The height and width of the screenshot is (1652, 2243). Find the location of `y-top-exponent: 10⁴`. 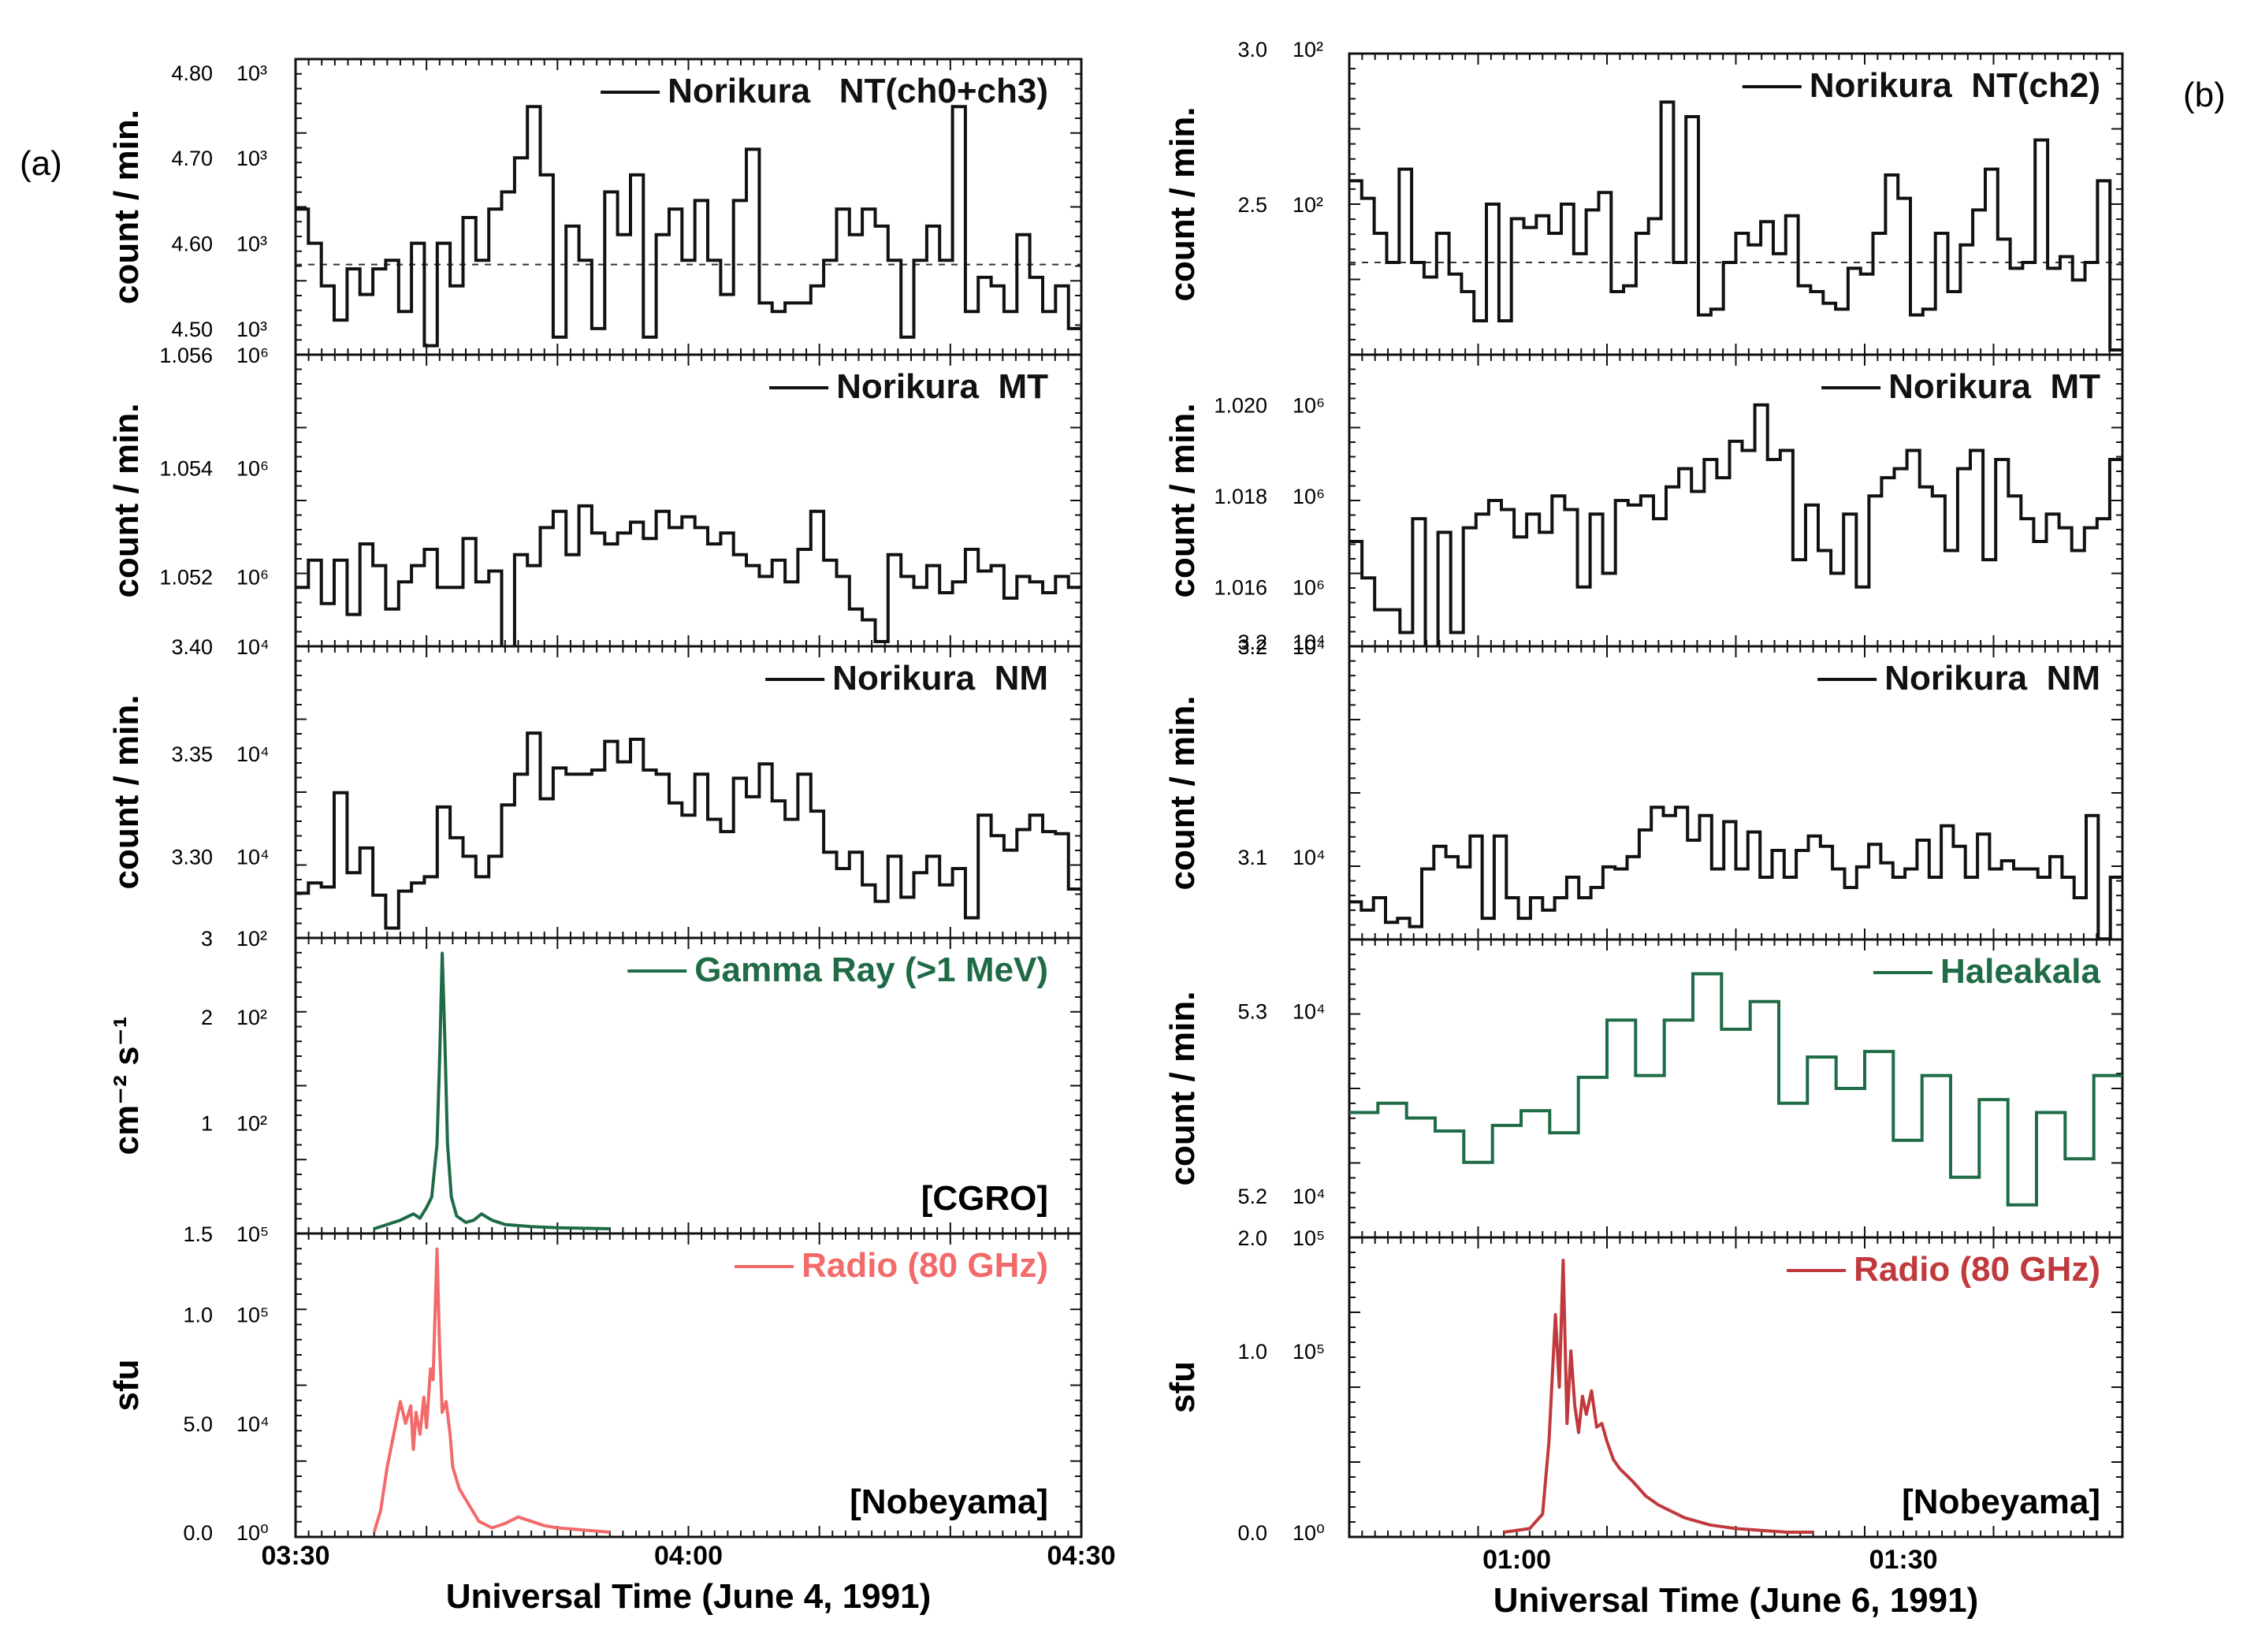

y-top-exponent: 10⁴ is located at coordinates (1309, 642).